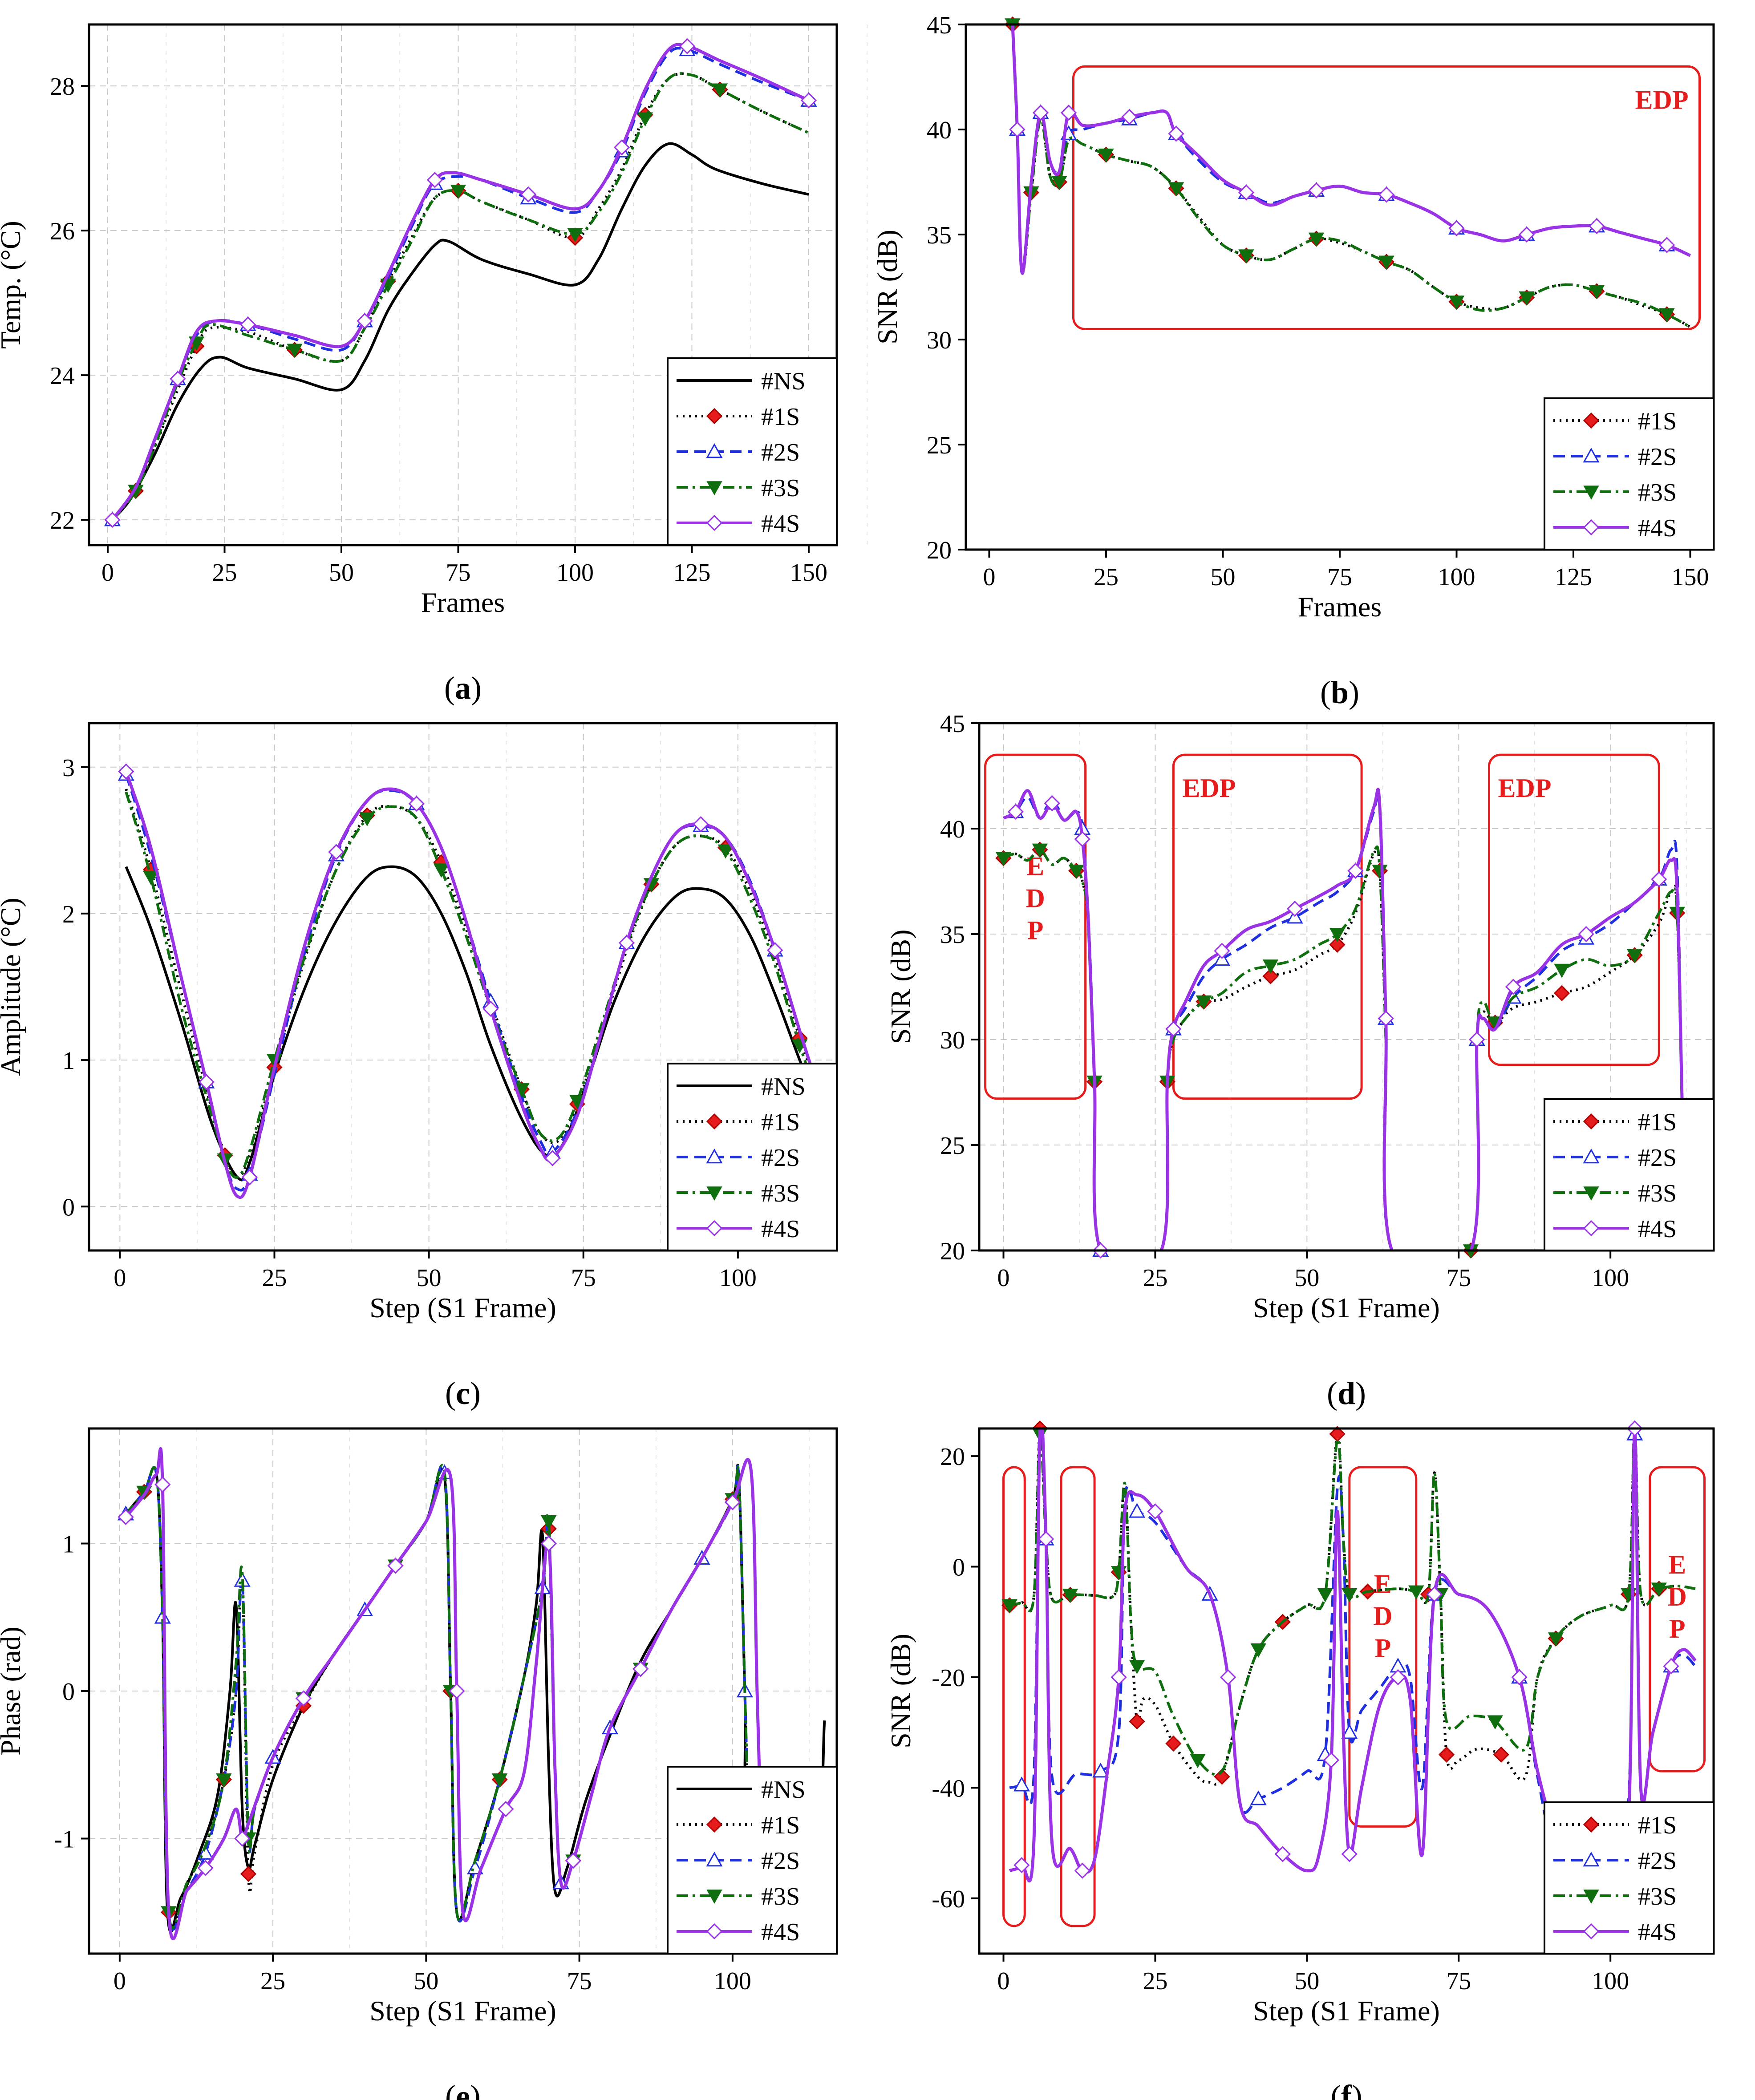 The image size is (1755, 2100). I want to click on y-tick-label: 0, so click(68, 1692).